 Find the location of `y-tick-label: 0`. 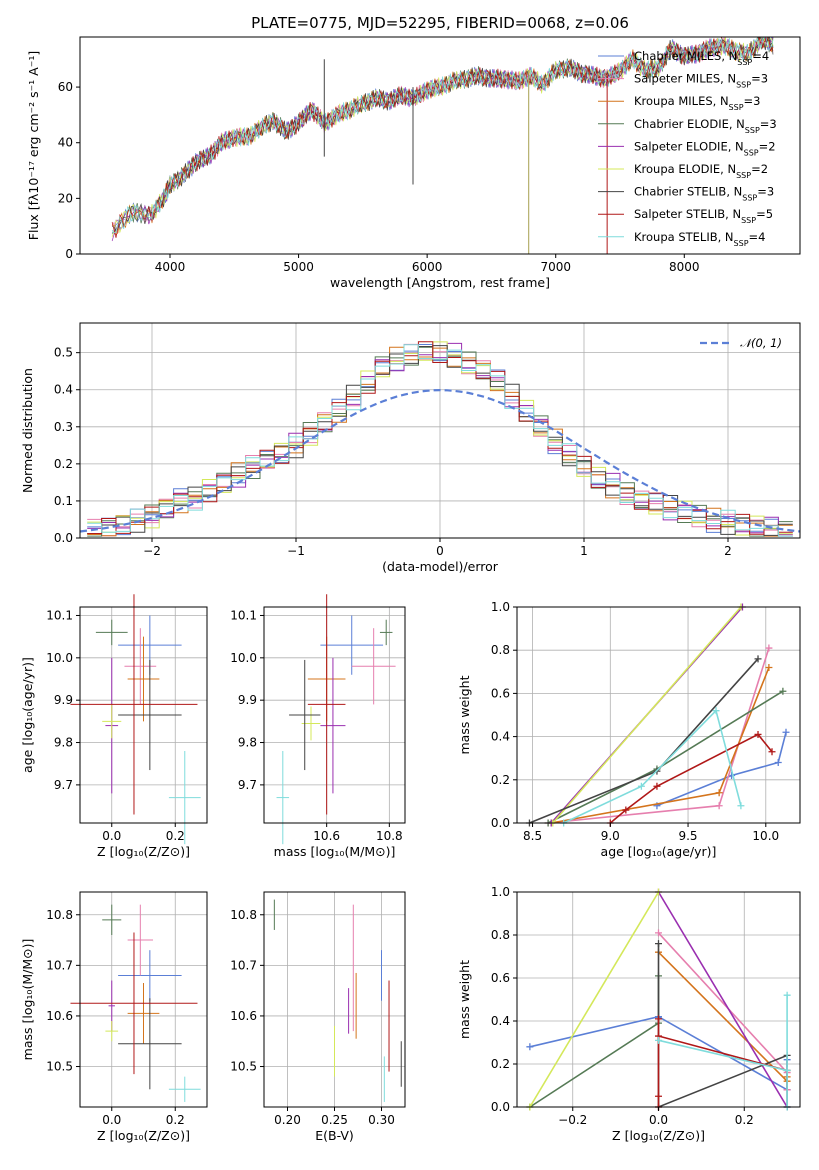

y-tick-label: 0 is located at coordinates (69, 254).